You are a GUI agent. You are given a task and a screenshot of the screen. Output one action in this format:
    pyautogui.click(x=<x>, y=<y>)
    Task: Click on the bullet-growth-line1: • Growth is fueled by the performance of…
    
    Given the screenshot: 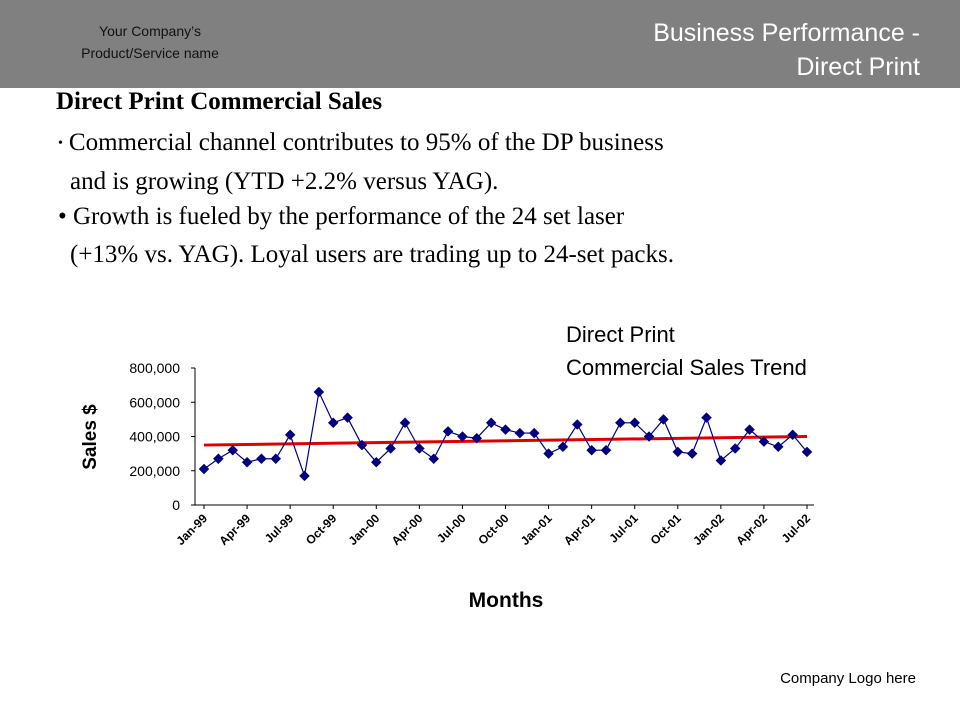 What is the action you would take?
    pyautogui.click(x=341, y=216)
    